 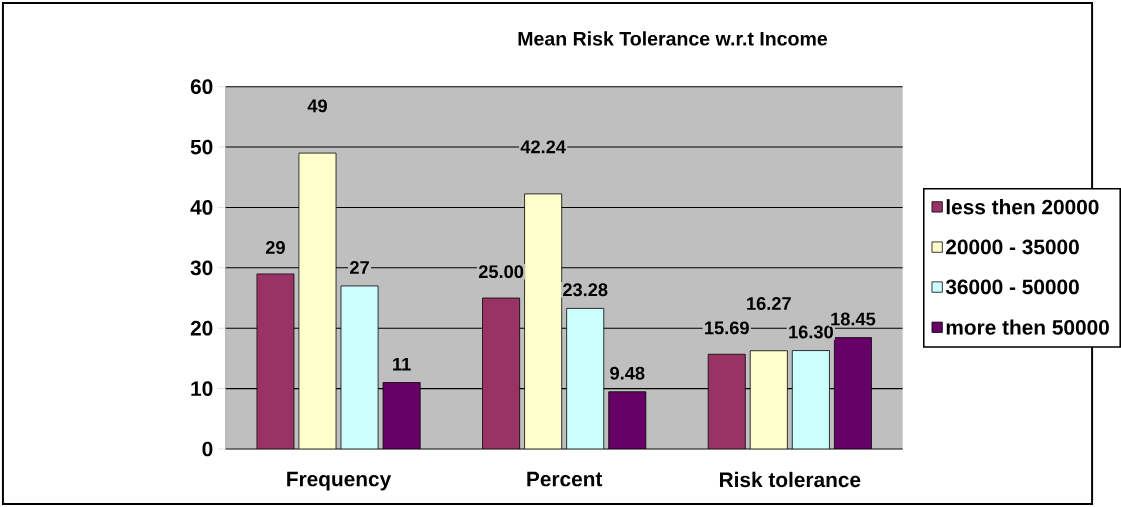 What do you see at coordinates (275, 247) in the screenshot?
I see `data-label: 29` at bounding box center [275, 247].